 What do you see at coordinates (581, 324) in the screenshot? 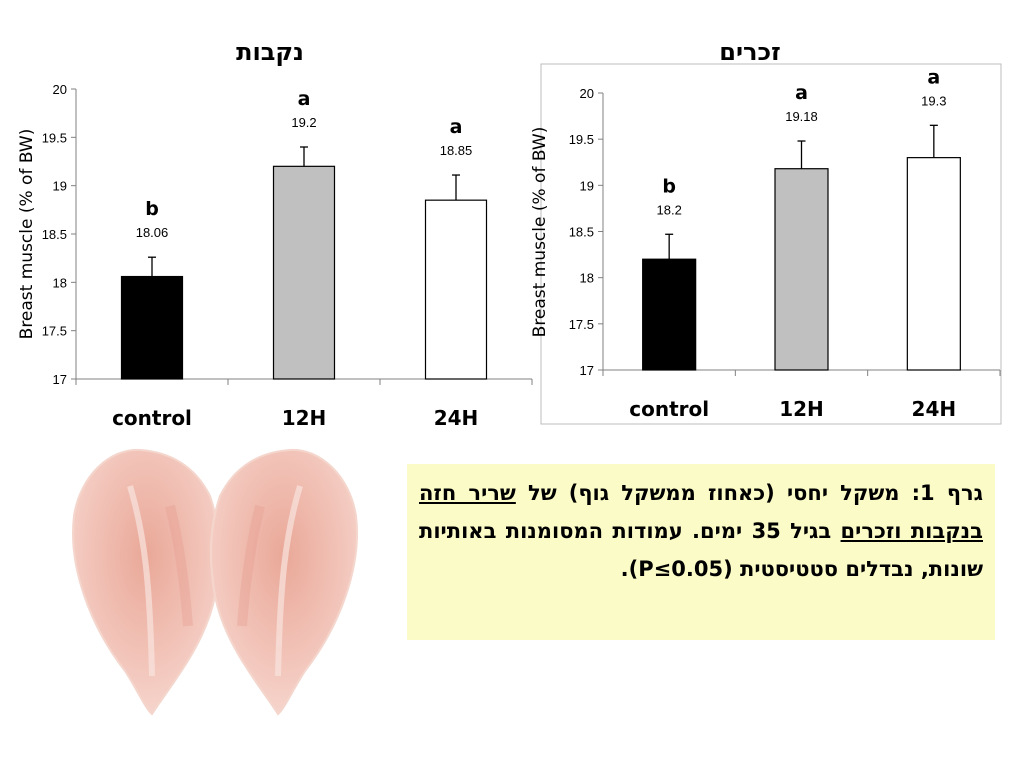
I see `males-y-tick-label: 17.5` at bounding box center [581, 324].